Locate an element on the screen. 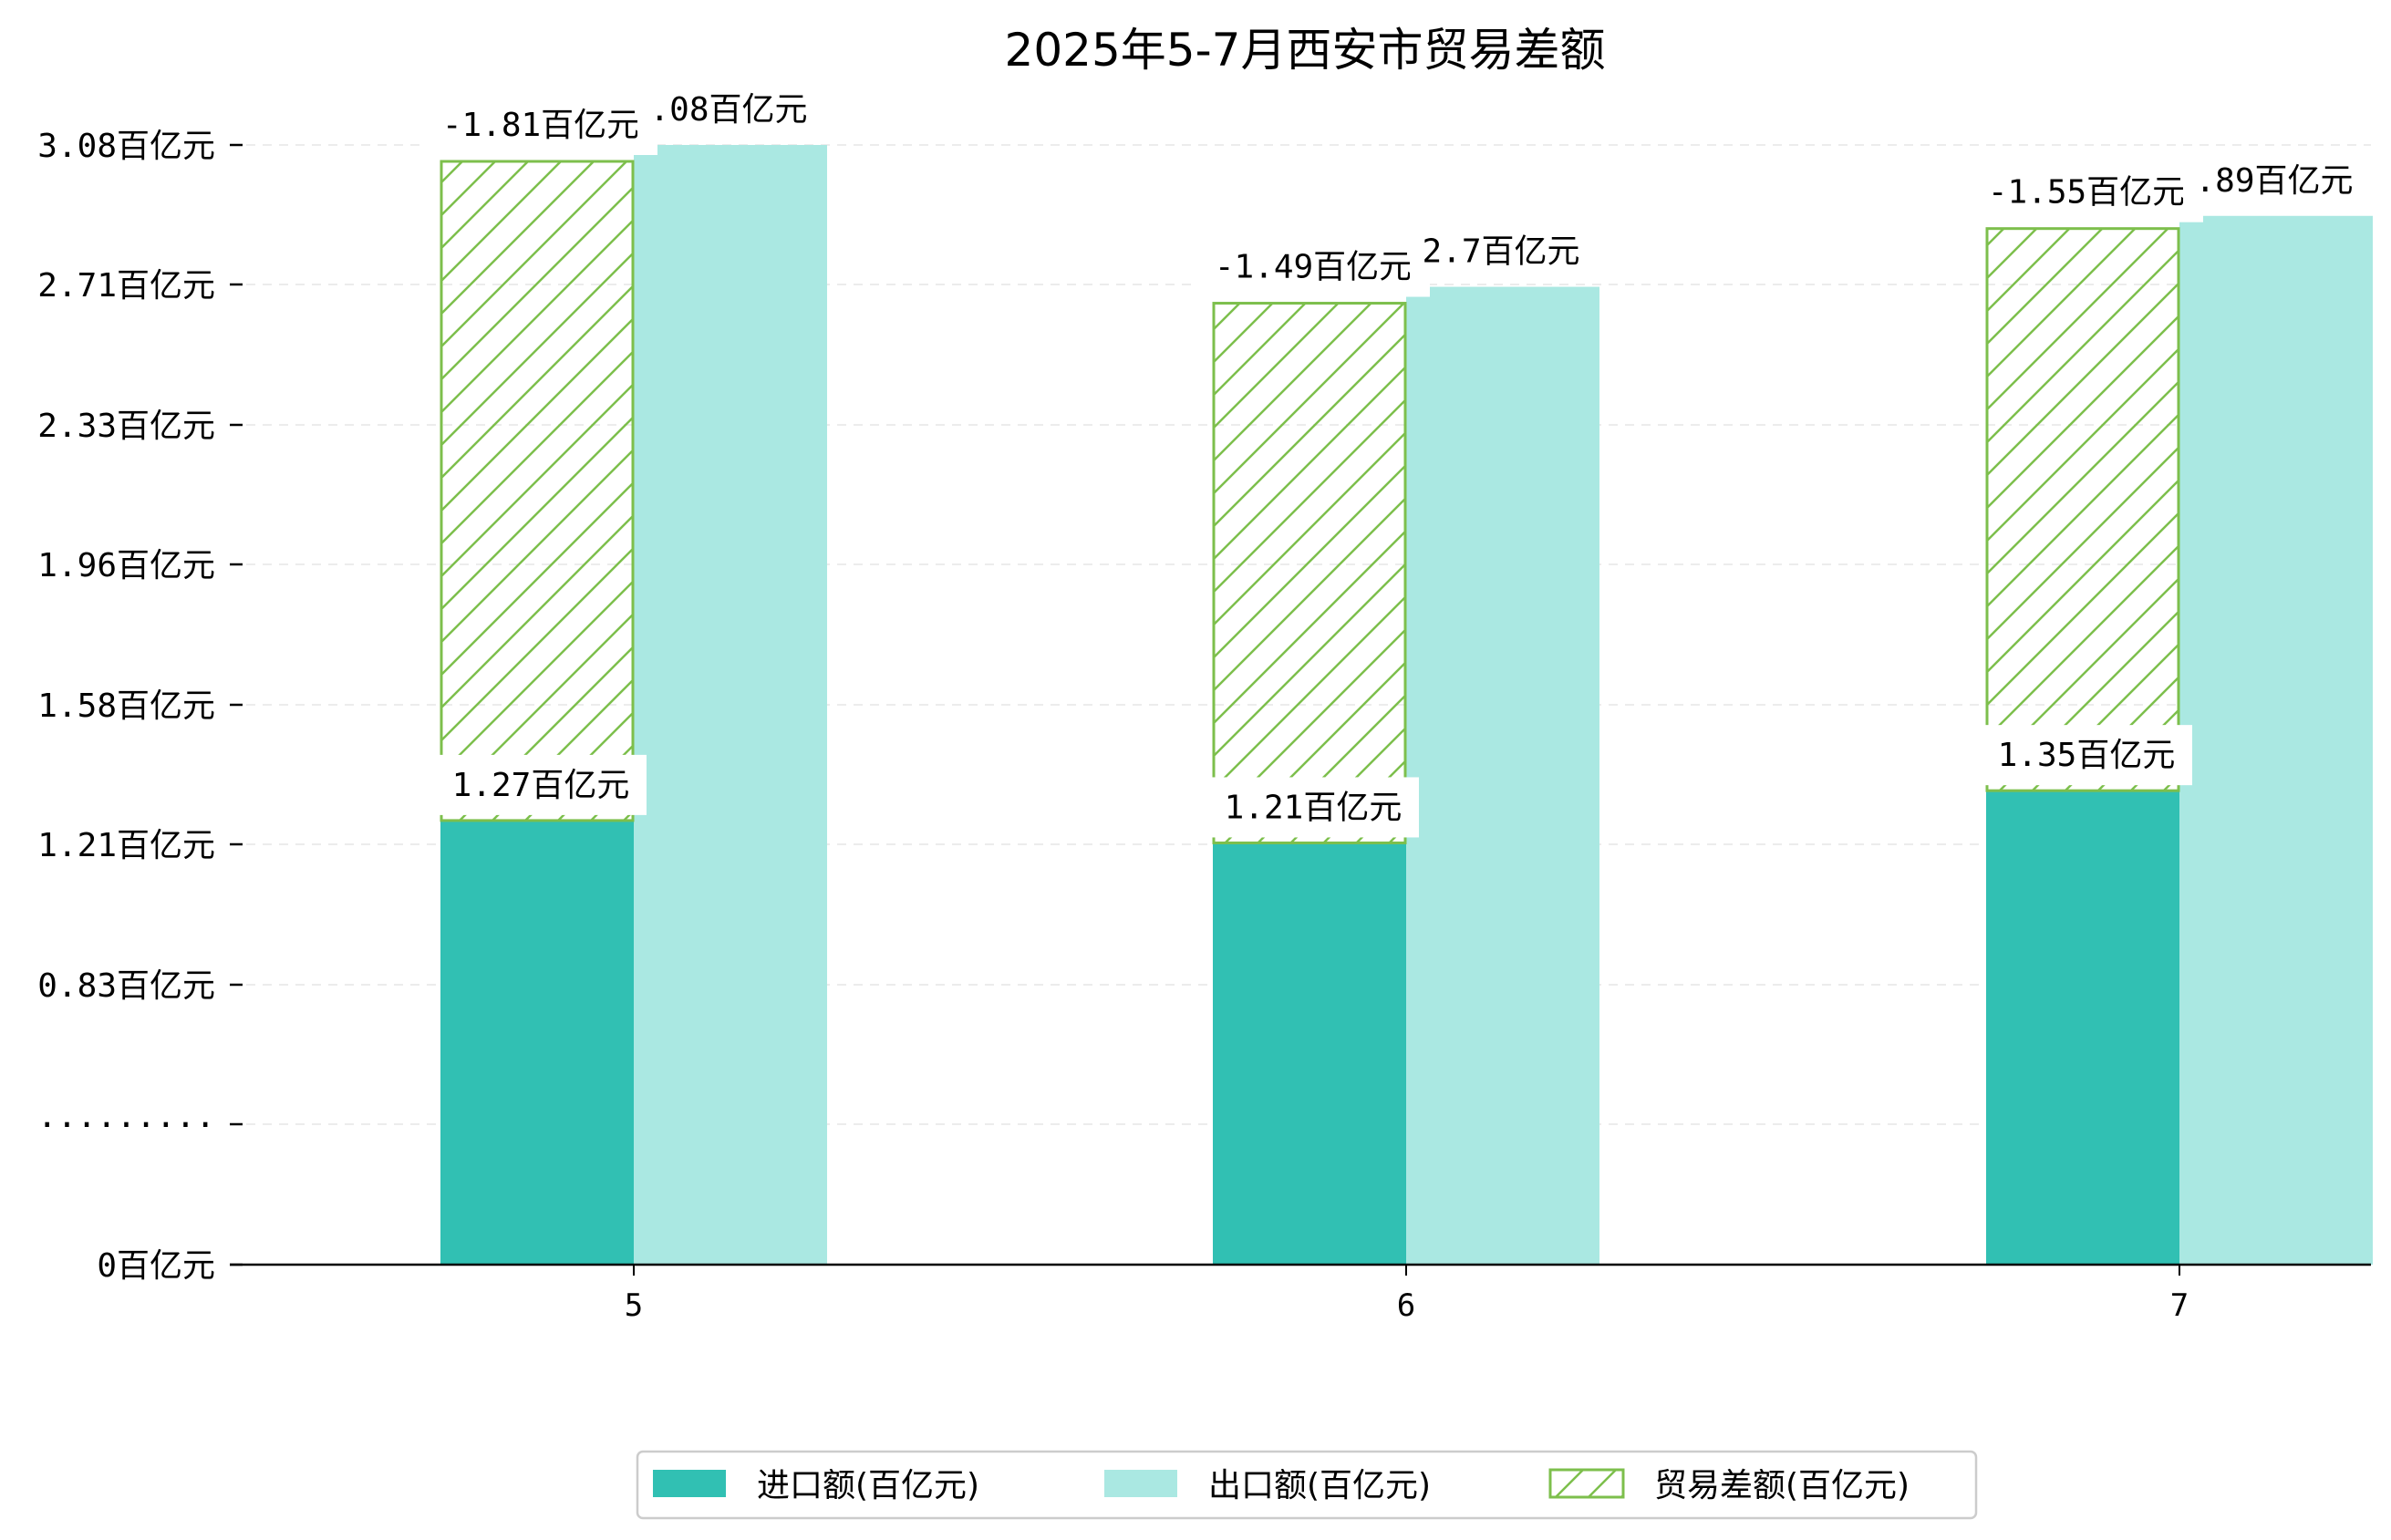  legend-item: 贸易差额(百亿元) is located at coordinates (1729, 1485).